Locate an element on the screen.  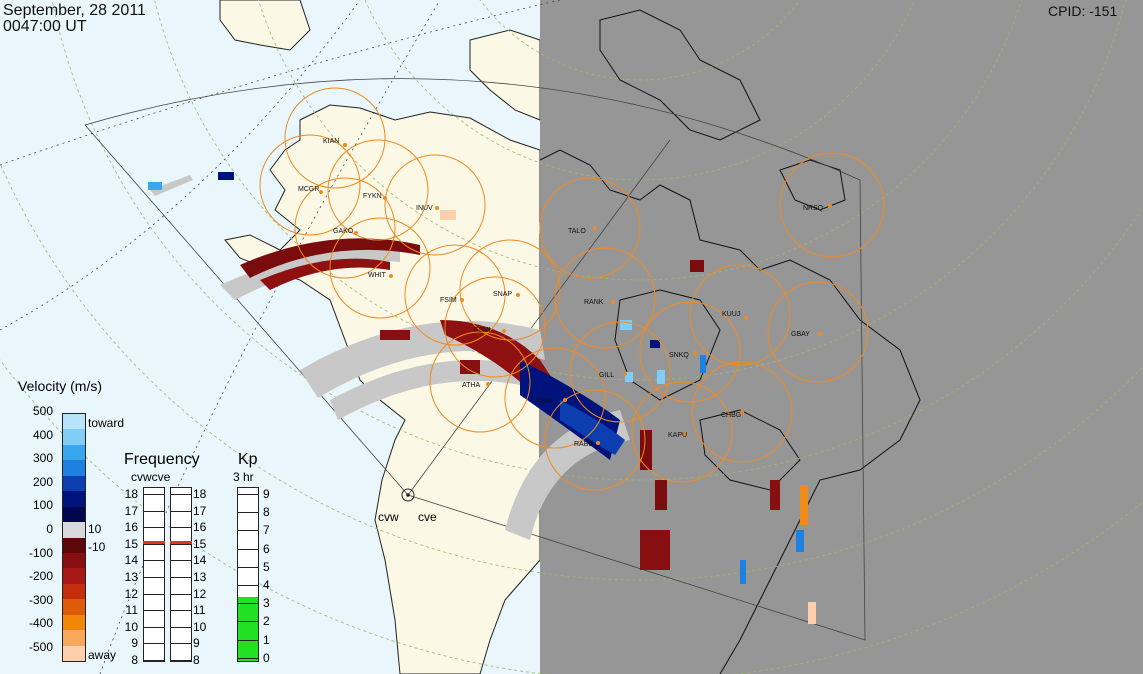
kp-tick: 0 is located at coordinates (266, 657).